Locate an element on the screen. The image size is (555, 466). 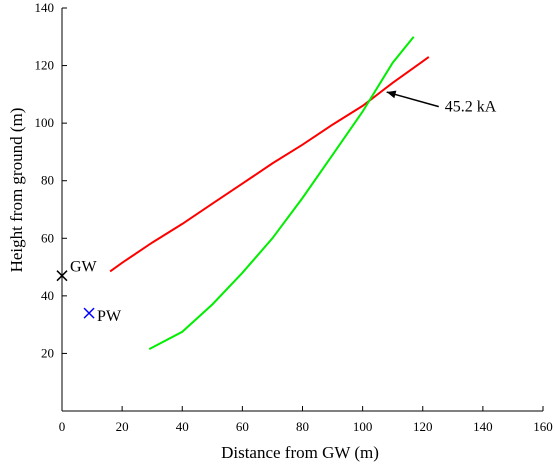
x-tick-label: 80 is located at coordinates (302, 426).